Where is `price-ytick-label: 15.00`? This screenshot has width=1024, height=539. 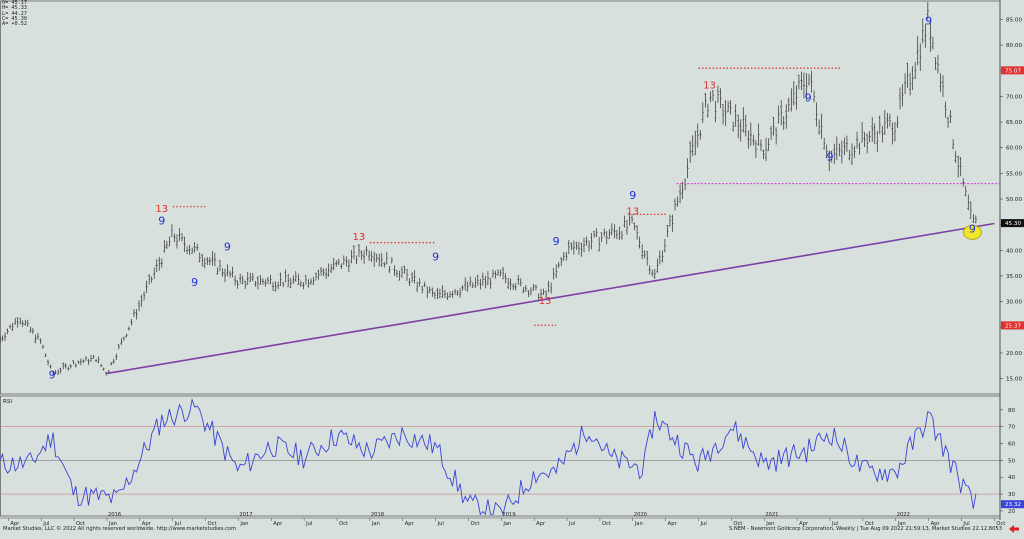 price-ytick-label: 15.00 is located at coordinates (1014, 380).